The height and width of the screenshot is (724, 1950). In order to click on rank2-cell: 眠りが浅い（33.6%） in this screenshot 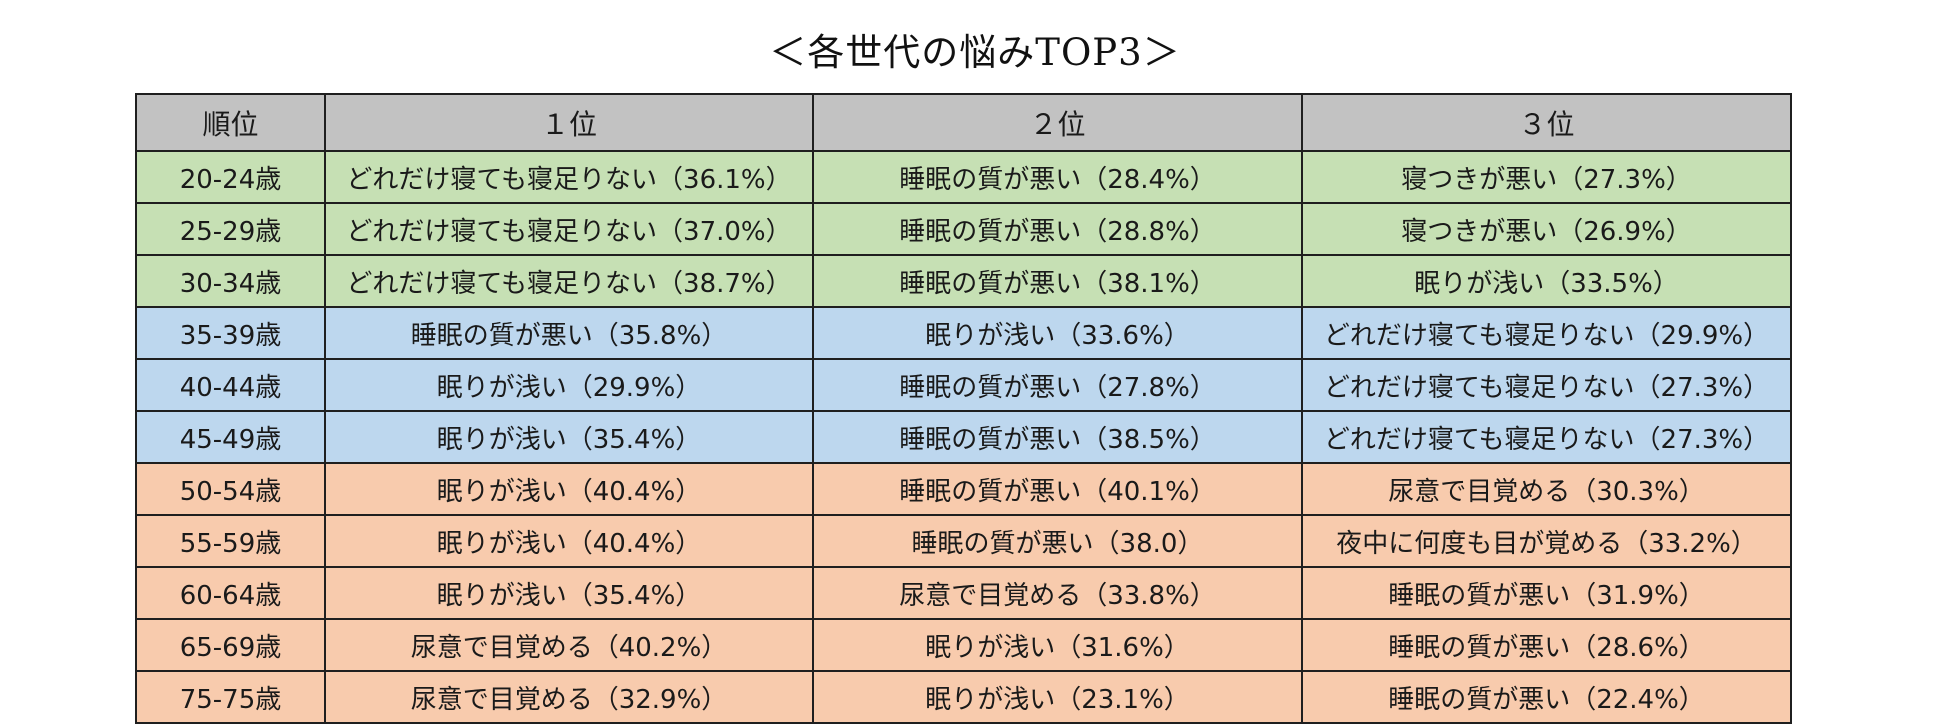, I will do `click(1057, 333)`.